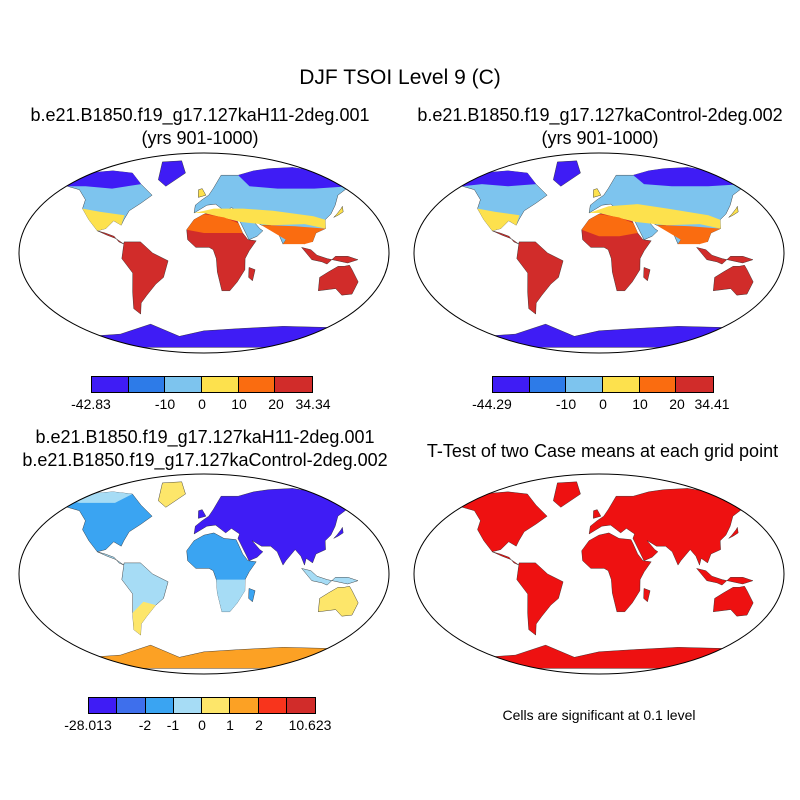 This screenshot has width=800, height=800. I want to click on map-top-right, so click(599, 253).